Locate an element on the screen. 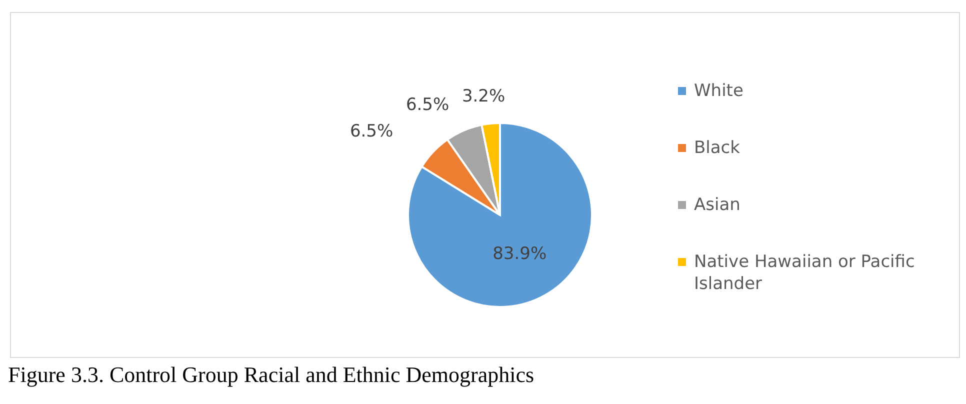  legend-label: Native Hawaiian or Pacific Islander is located at coordinates (805, 273).